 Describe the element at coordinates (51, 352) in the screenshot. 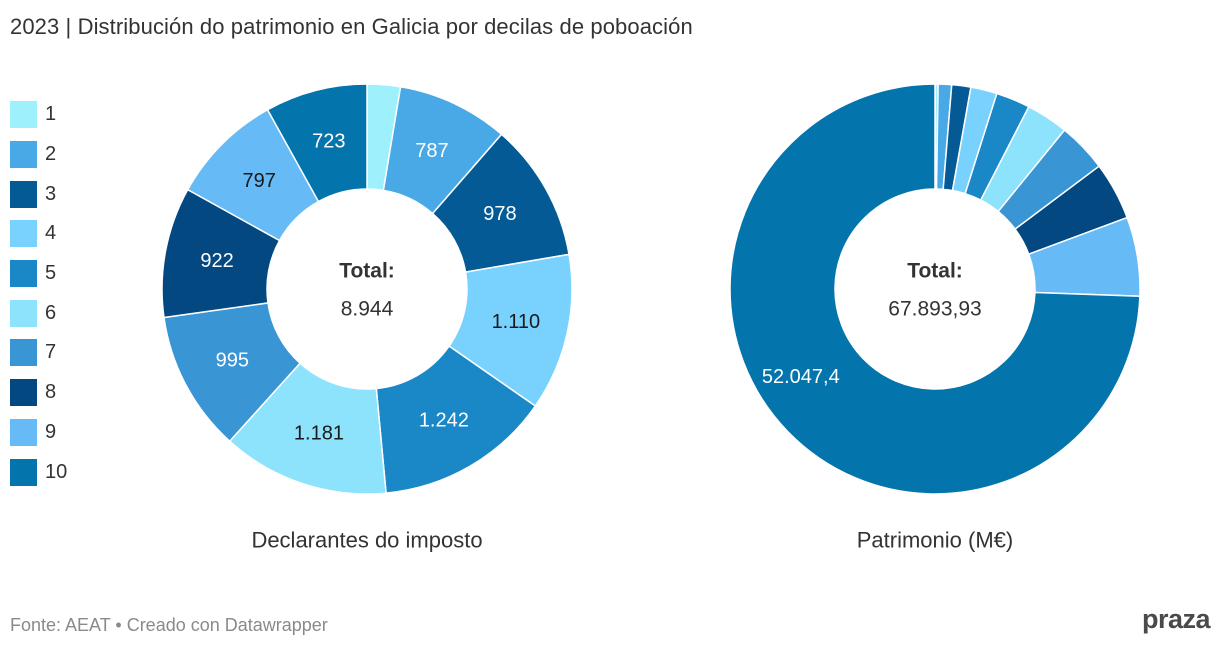

I see `legend-label: 7` at that location.